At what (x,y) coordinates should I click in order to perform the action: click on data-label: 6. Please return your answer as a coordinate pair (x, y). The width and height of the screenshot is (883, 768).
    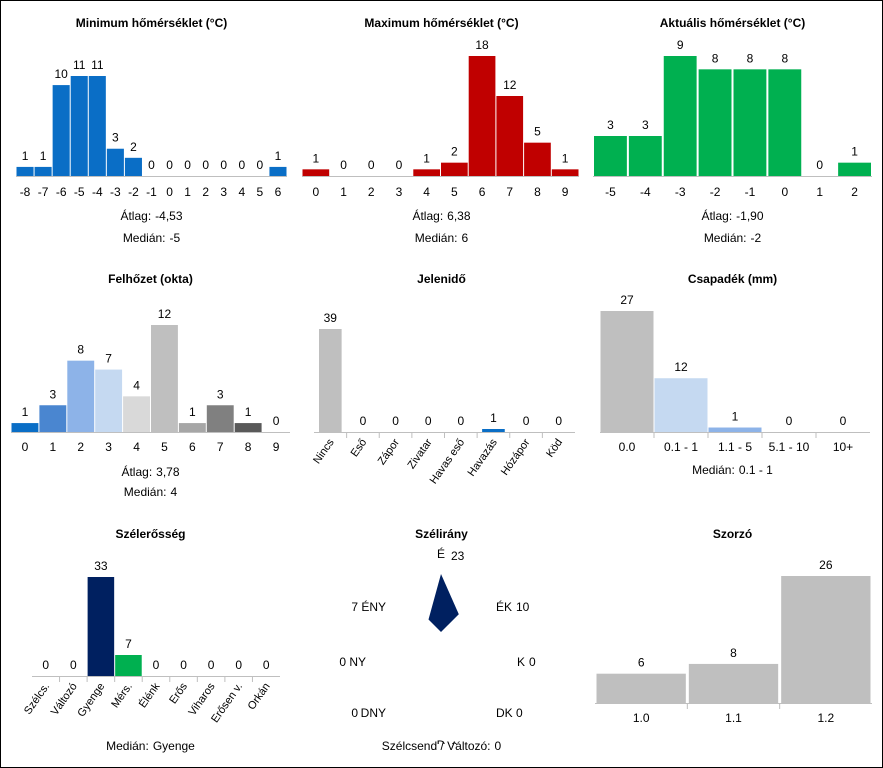
    Looking at the image, I should click on (641, 663).